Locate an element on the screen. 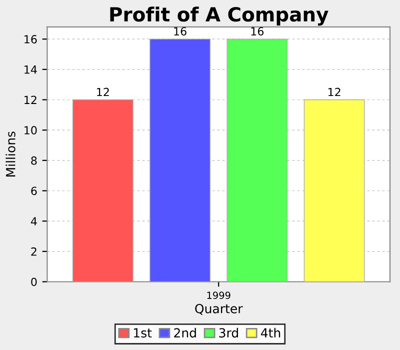 The width and height of the screenshot is (400, 350). legend-label: 1st is located at coordinates (143, 333).